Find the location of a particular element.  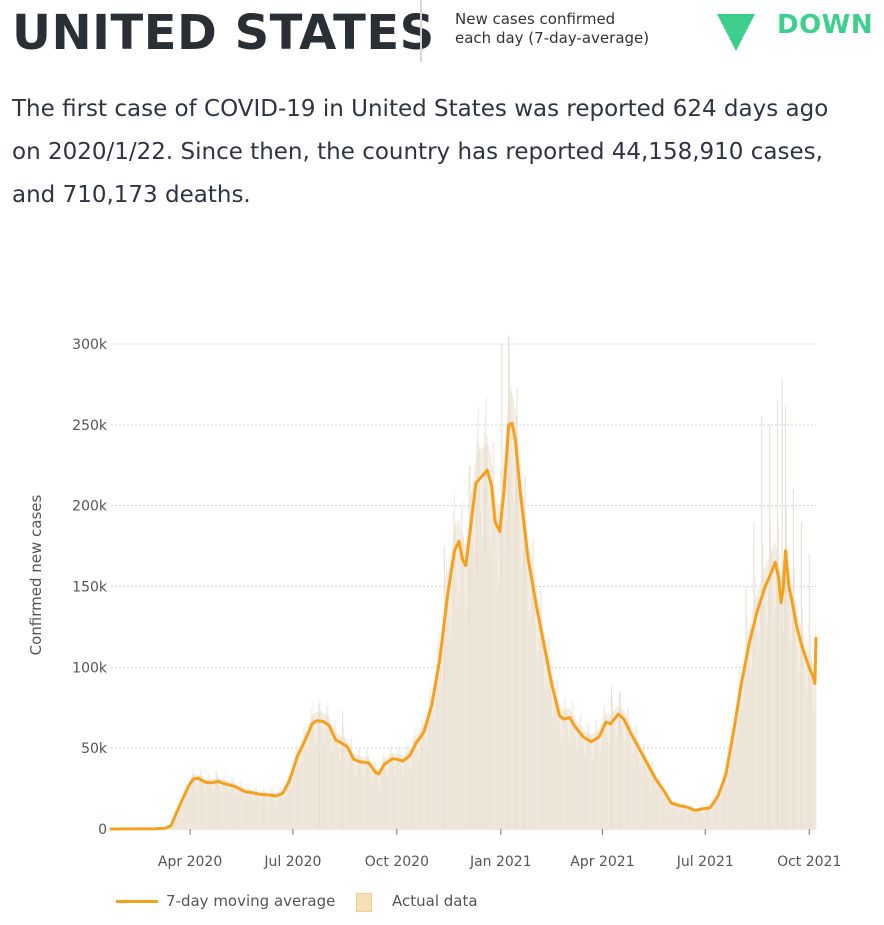

summary-line-3: and 710,173 deaths. is located at coordinates (131, 195).